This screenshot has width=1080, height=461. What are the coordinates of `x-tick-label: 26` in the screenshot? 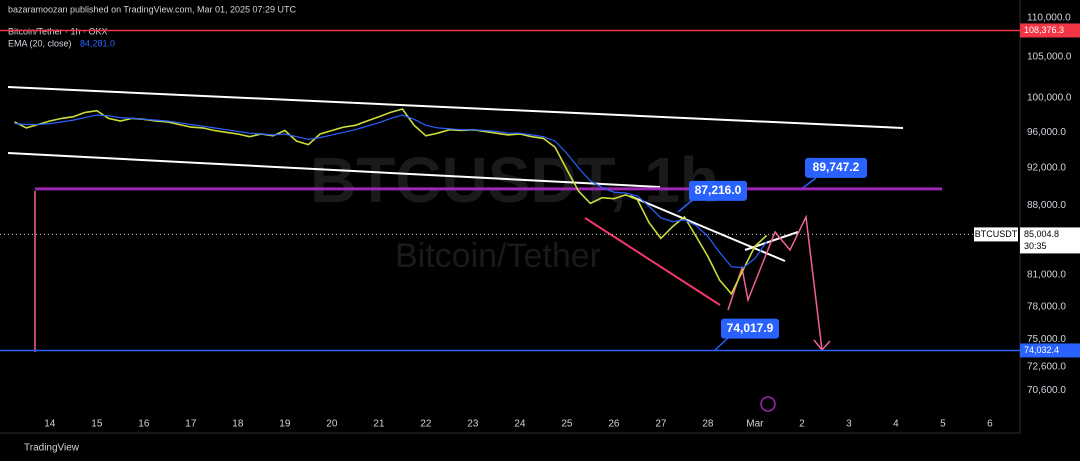 It's located at (614, 424).